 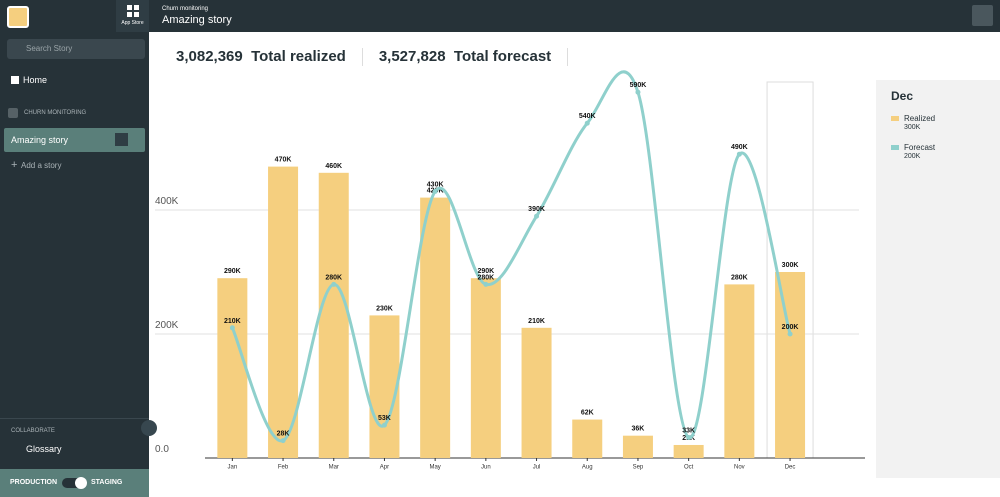 What do you see at coordinates (587, 468) in the screenshot?
I see `x-tick-label: Aug` at bounding box center [587, 468].